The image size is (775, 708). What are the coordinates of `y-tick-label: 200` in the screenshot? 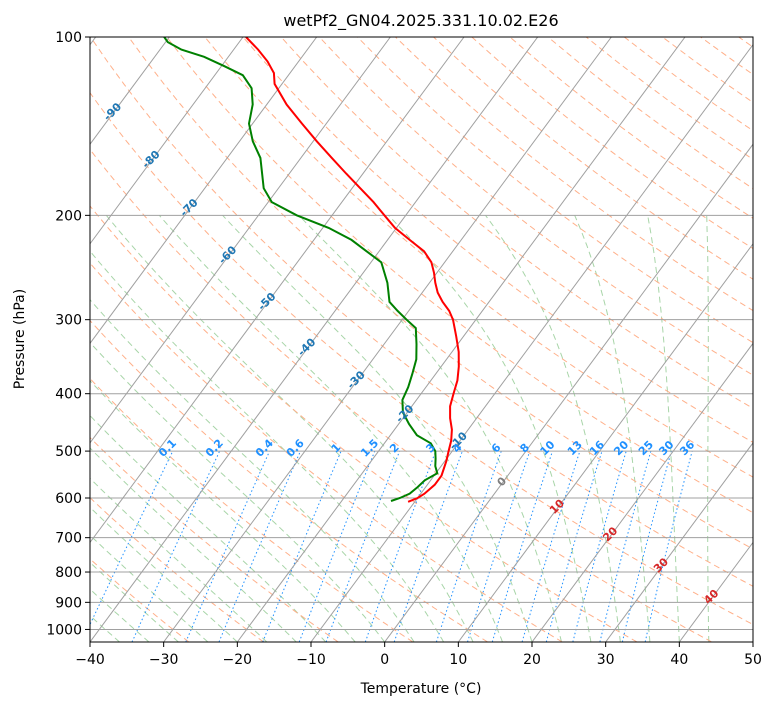 It's located at (68, 216).